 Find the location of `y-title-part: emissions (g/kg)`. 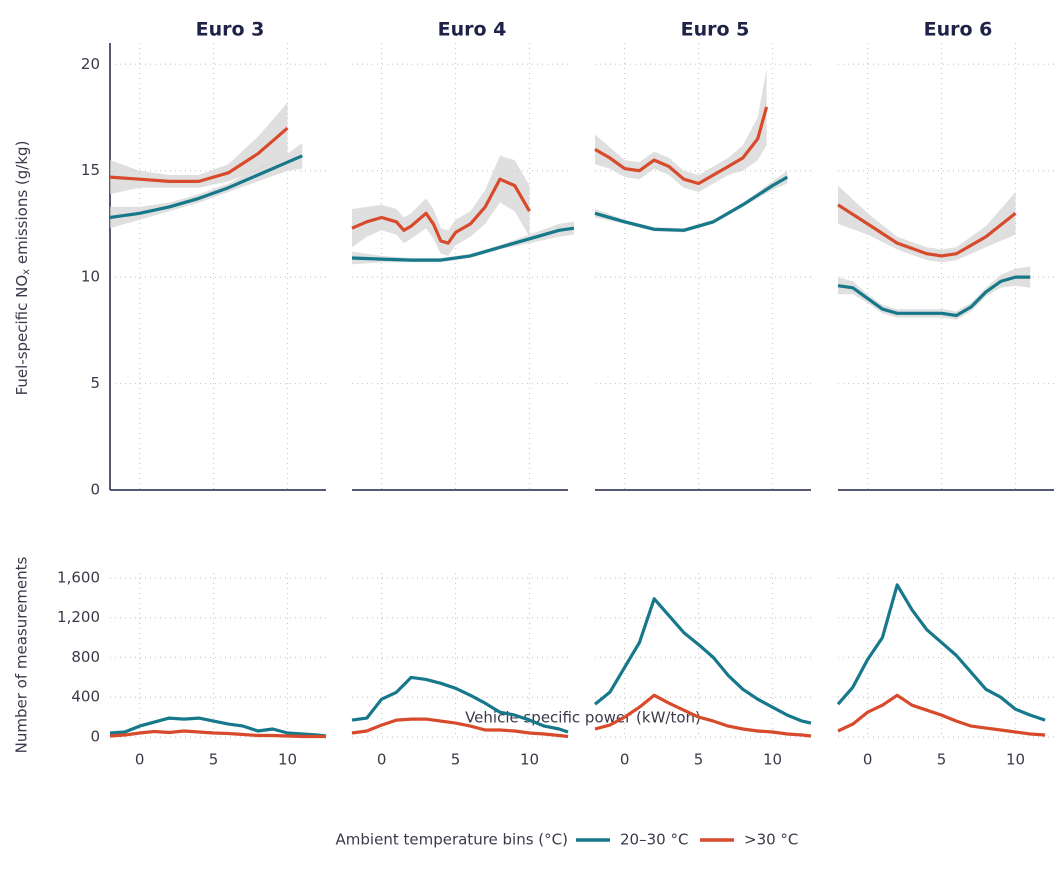

y-title-part: emissions (g/kg) is located at coordinates (22, 205).